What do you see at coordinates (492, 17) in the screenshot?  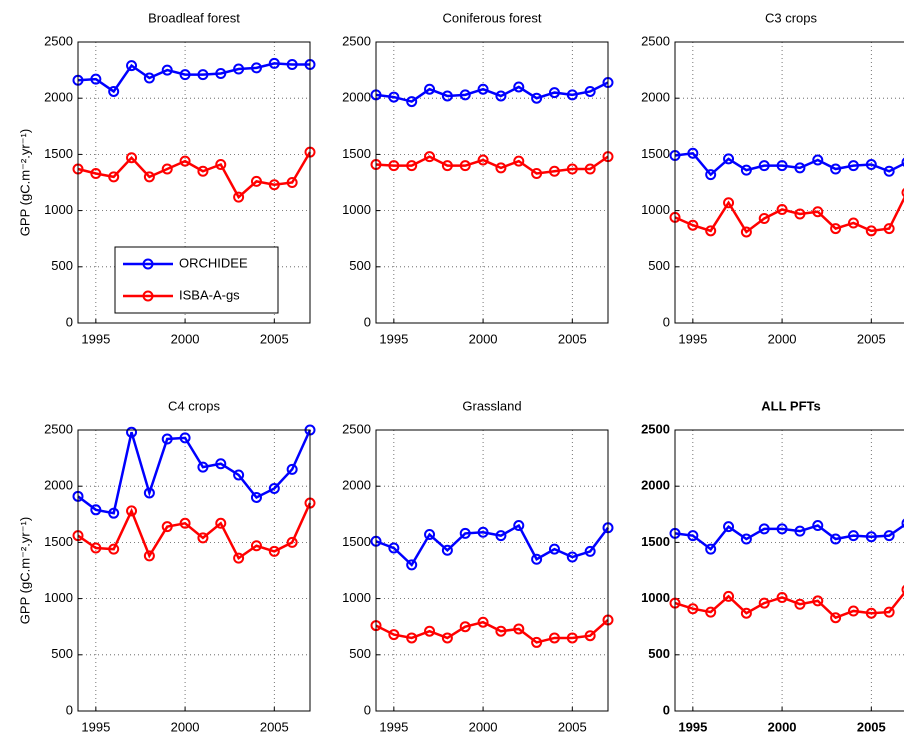 I see `panel-title: Coniferous forest` at bounding box center [492, 17].